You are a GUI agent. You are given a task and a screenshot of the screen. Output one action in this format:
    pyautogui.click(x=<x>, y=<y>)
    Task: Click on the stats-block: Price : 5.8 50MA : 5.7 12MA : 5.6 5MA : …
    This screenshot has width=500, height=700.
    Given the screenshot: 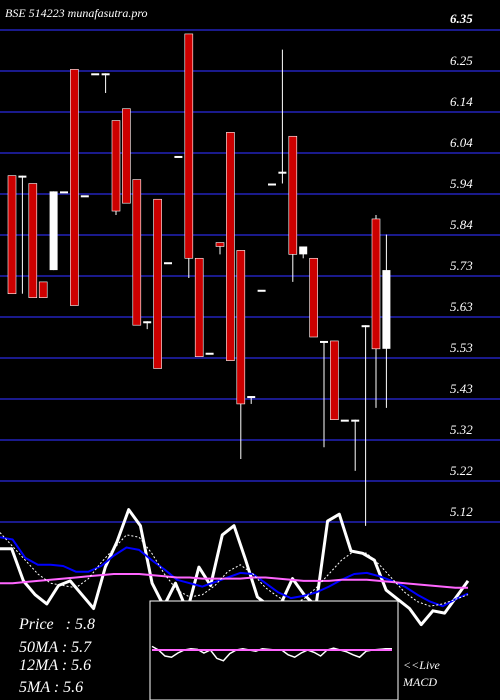 What is the action you would take?
    pyautogui.click(x=56, y=656)
    